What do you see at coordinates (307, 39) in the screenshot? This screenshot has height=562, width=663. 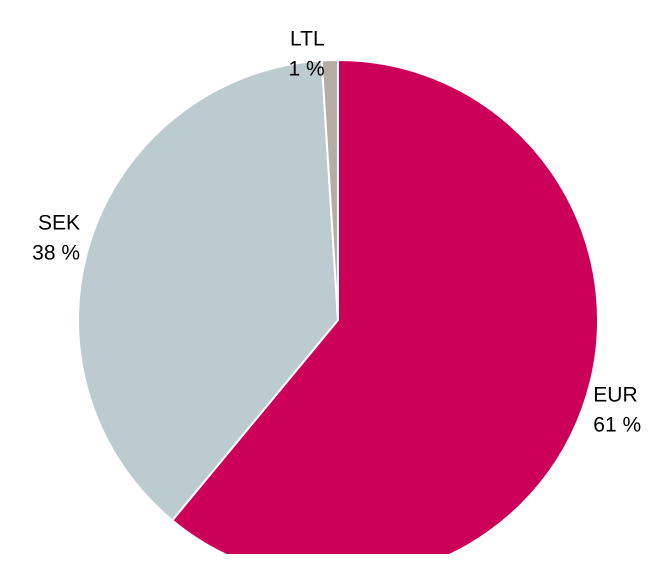 I see `slice-label: LTL` at bounding box center [307, 39].